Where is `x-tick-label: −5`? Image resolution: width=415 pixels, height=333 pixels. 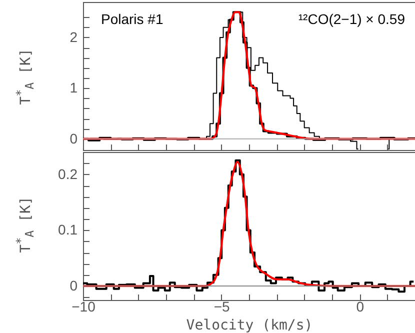
x-tick-label: −5 is located at coordinates (222, 306).